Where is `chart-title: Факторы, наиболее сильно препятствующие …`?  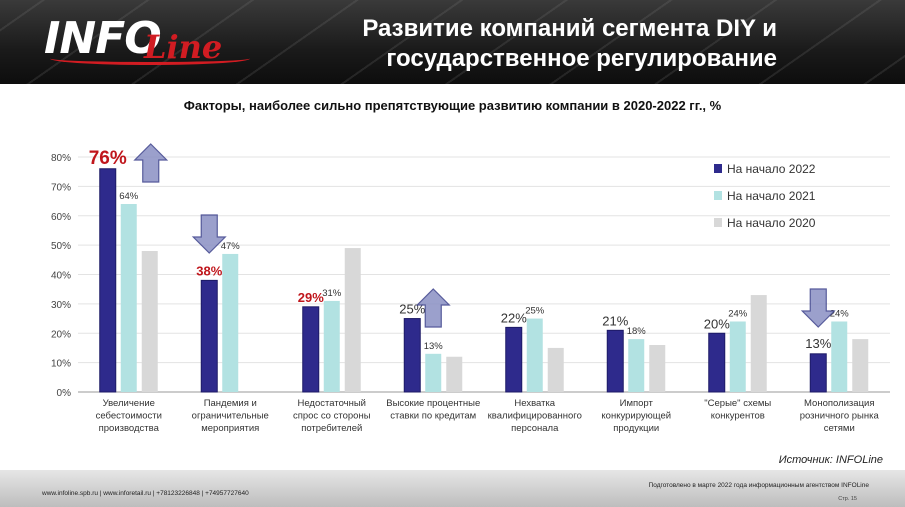 chart-title: Факторы, наиболее сильно препятствующие … is located at coordinates (452, 105).